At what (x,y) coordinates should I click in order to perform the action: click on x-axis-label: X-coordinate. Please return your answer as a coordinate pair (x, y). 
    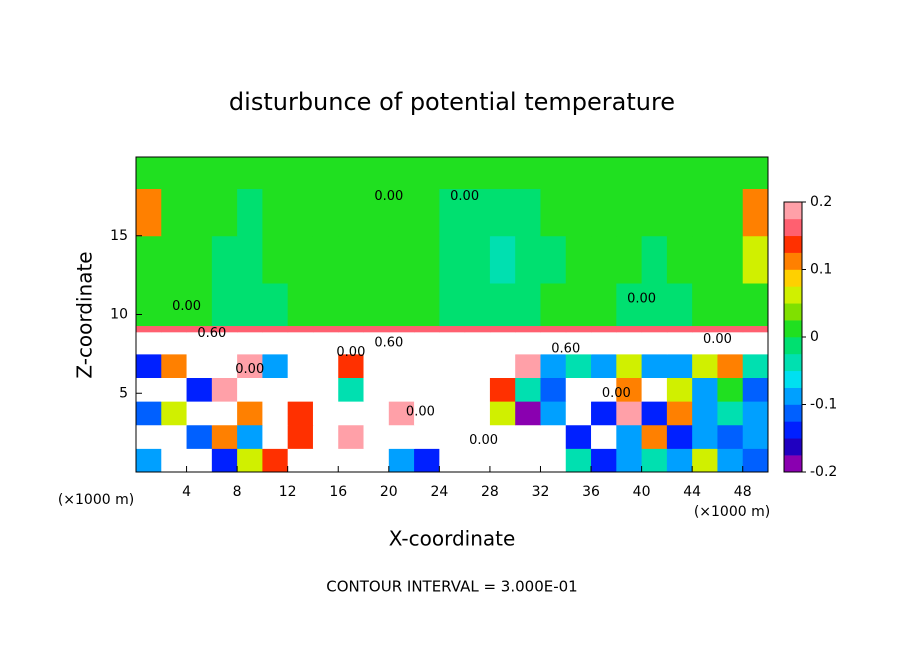
    Looking at the image, I should click on (452, 539).